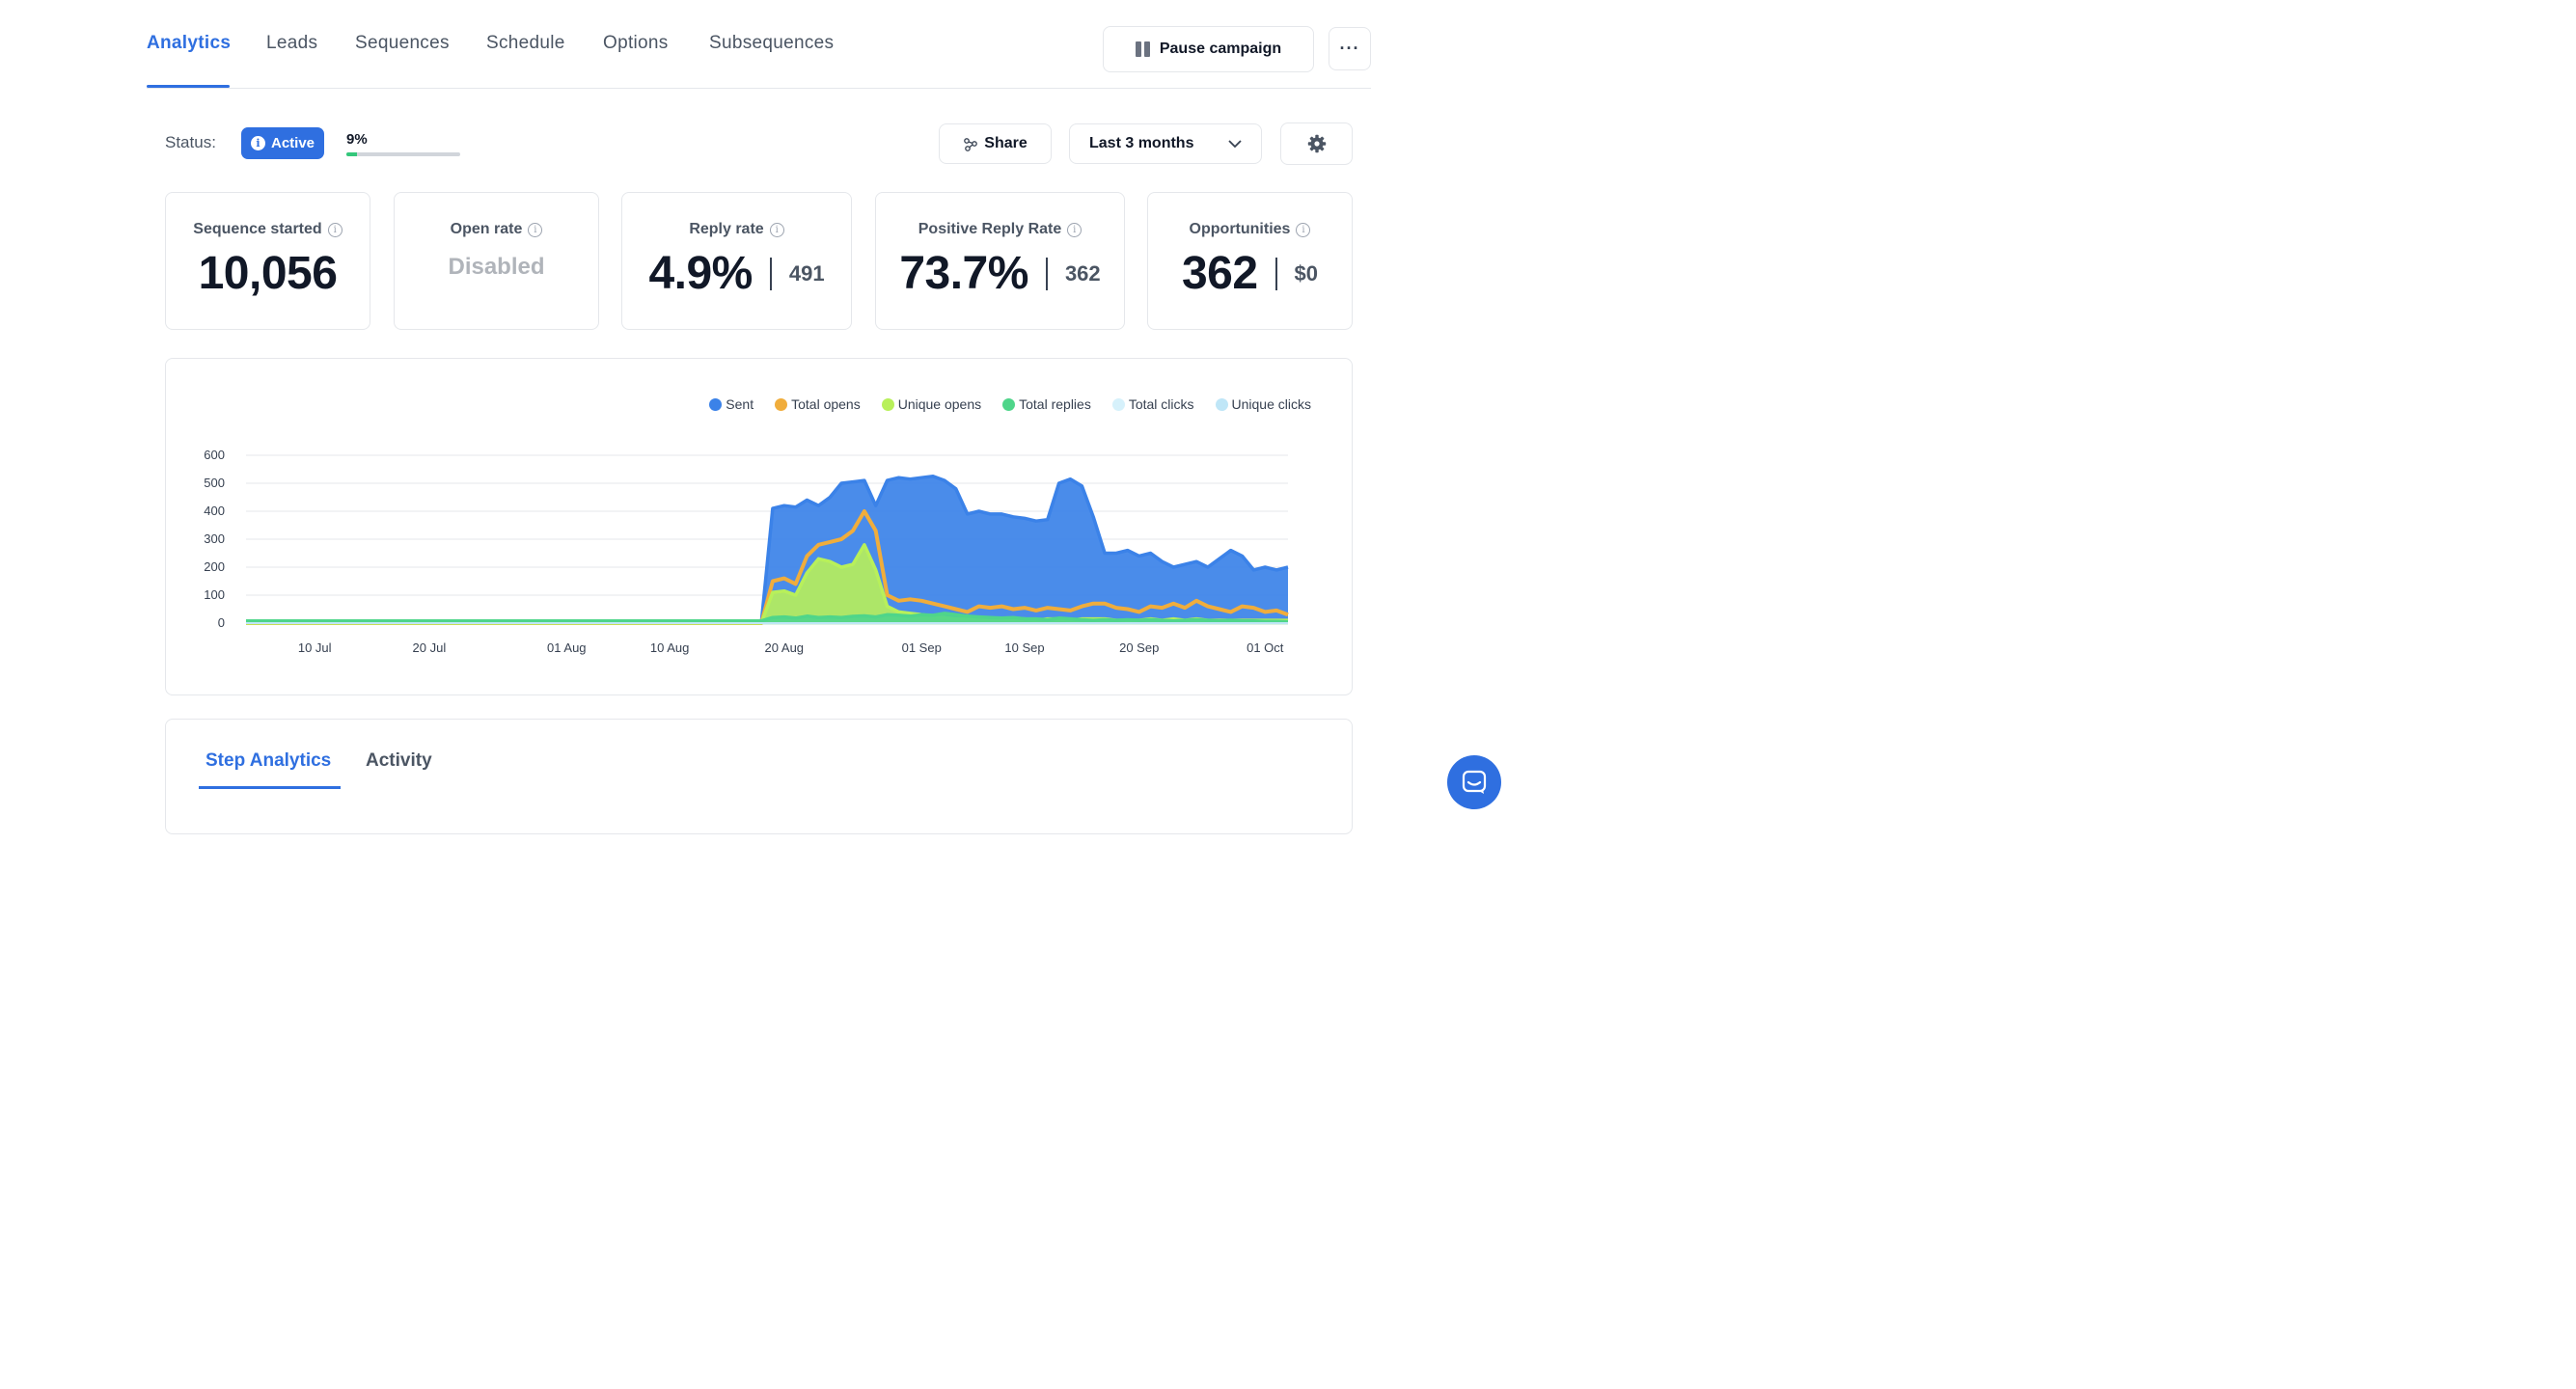 Image resolution: width=2576 pixels, height=1389 pixels. I want to click on chat-widget-button, so click(1474, 782).